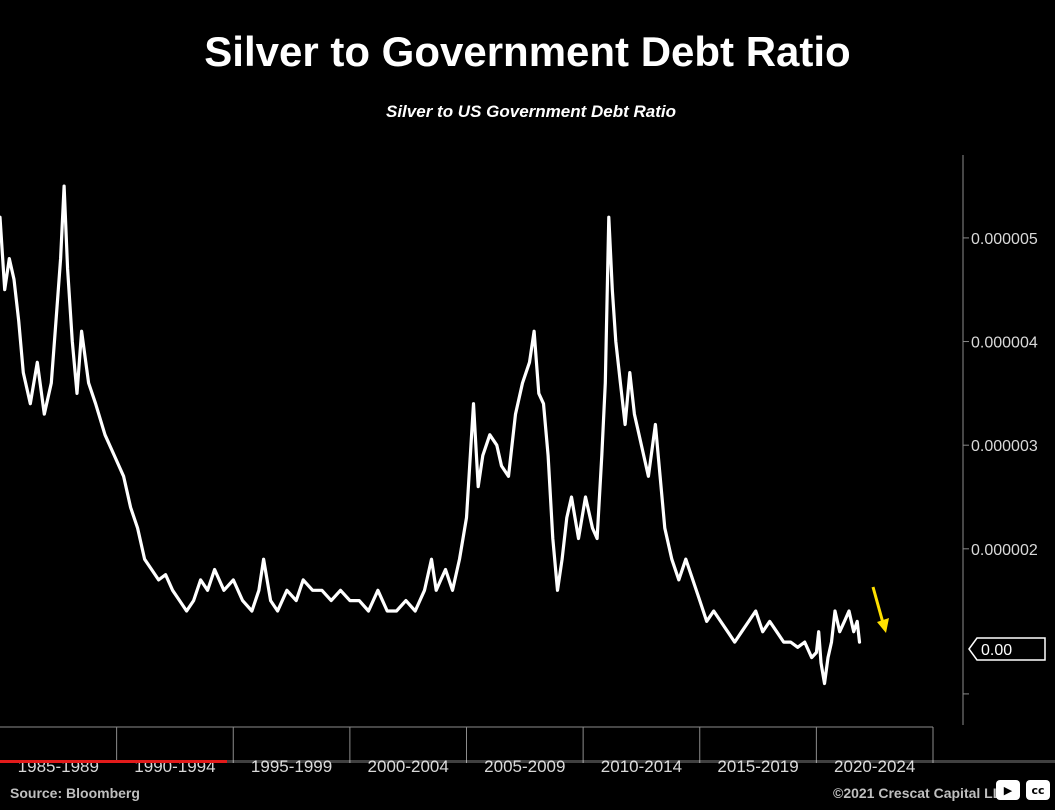 The width and height of the screenshot is (1055, 810). What do you see at coordinates (291, 766) in the screenshot?
I see `x-tick-label: 1995-1999` at bounding box center [291, 766].